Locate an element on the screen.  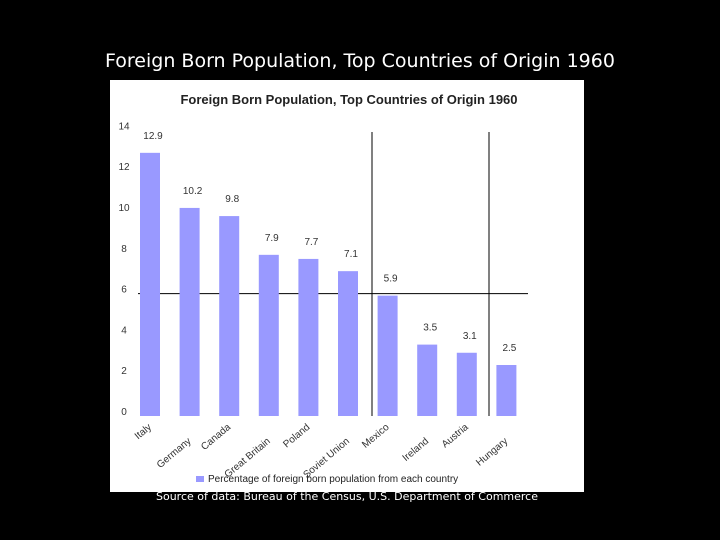
bar-value-label: 7.9 is located at coordinates (272, 238).